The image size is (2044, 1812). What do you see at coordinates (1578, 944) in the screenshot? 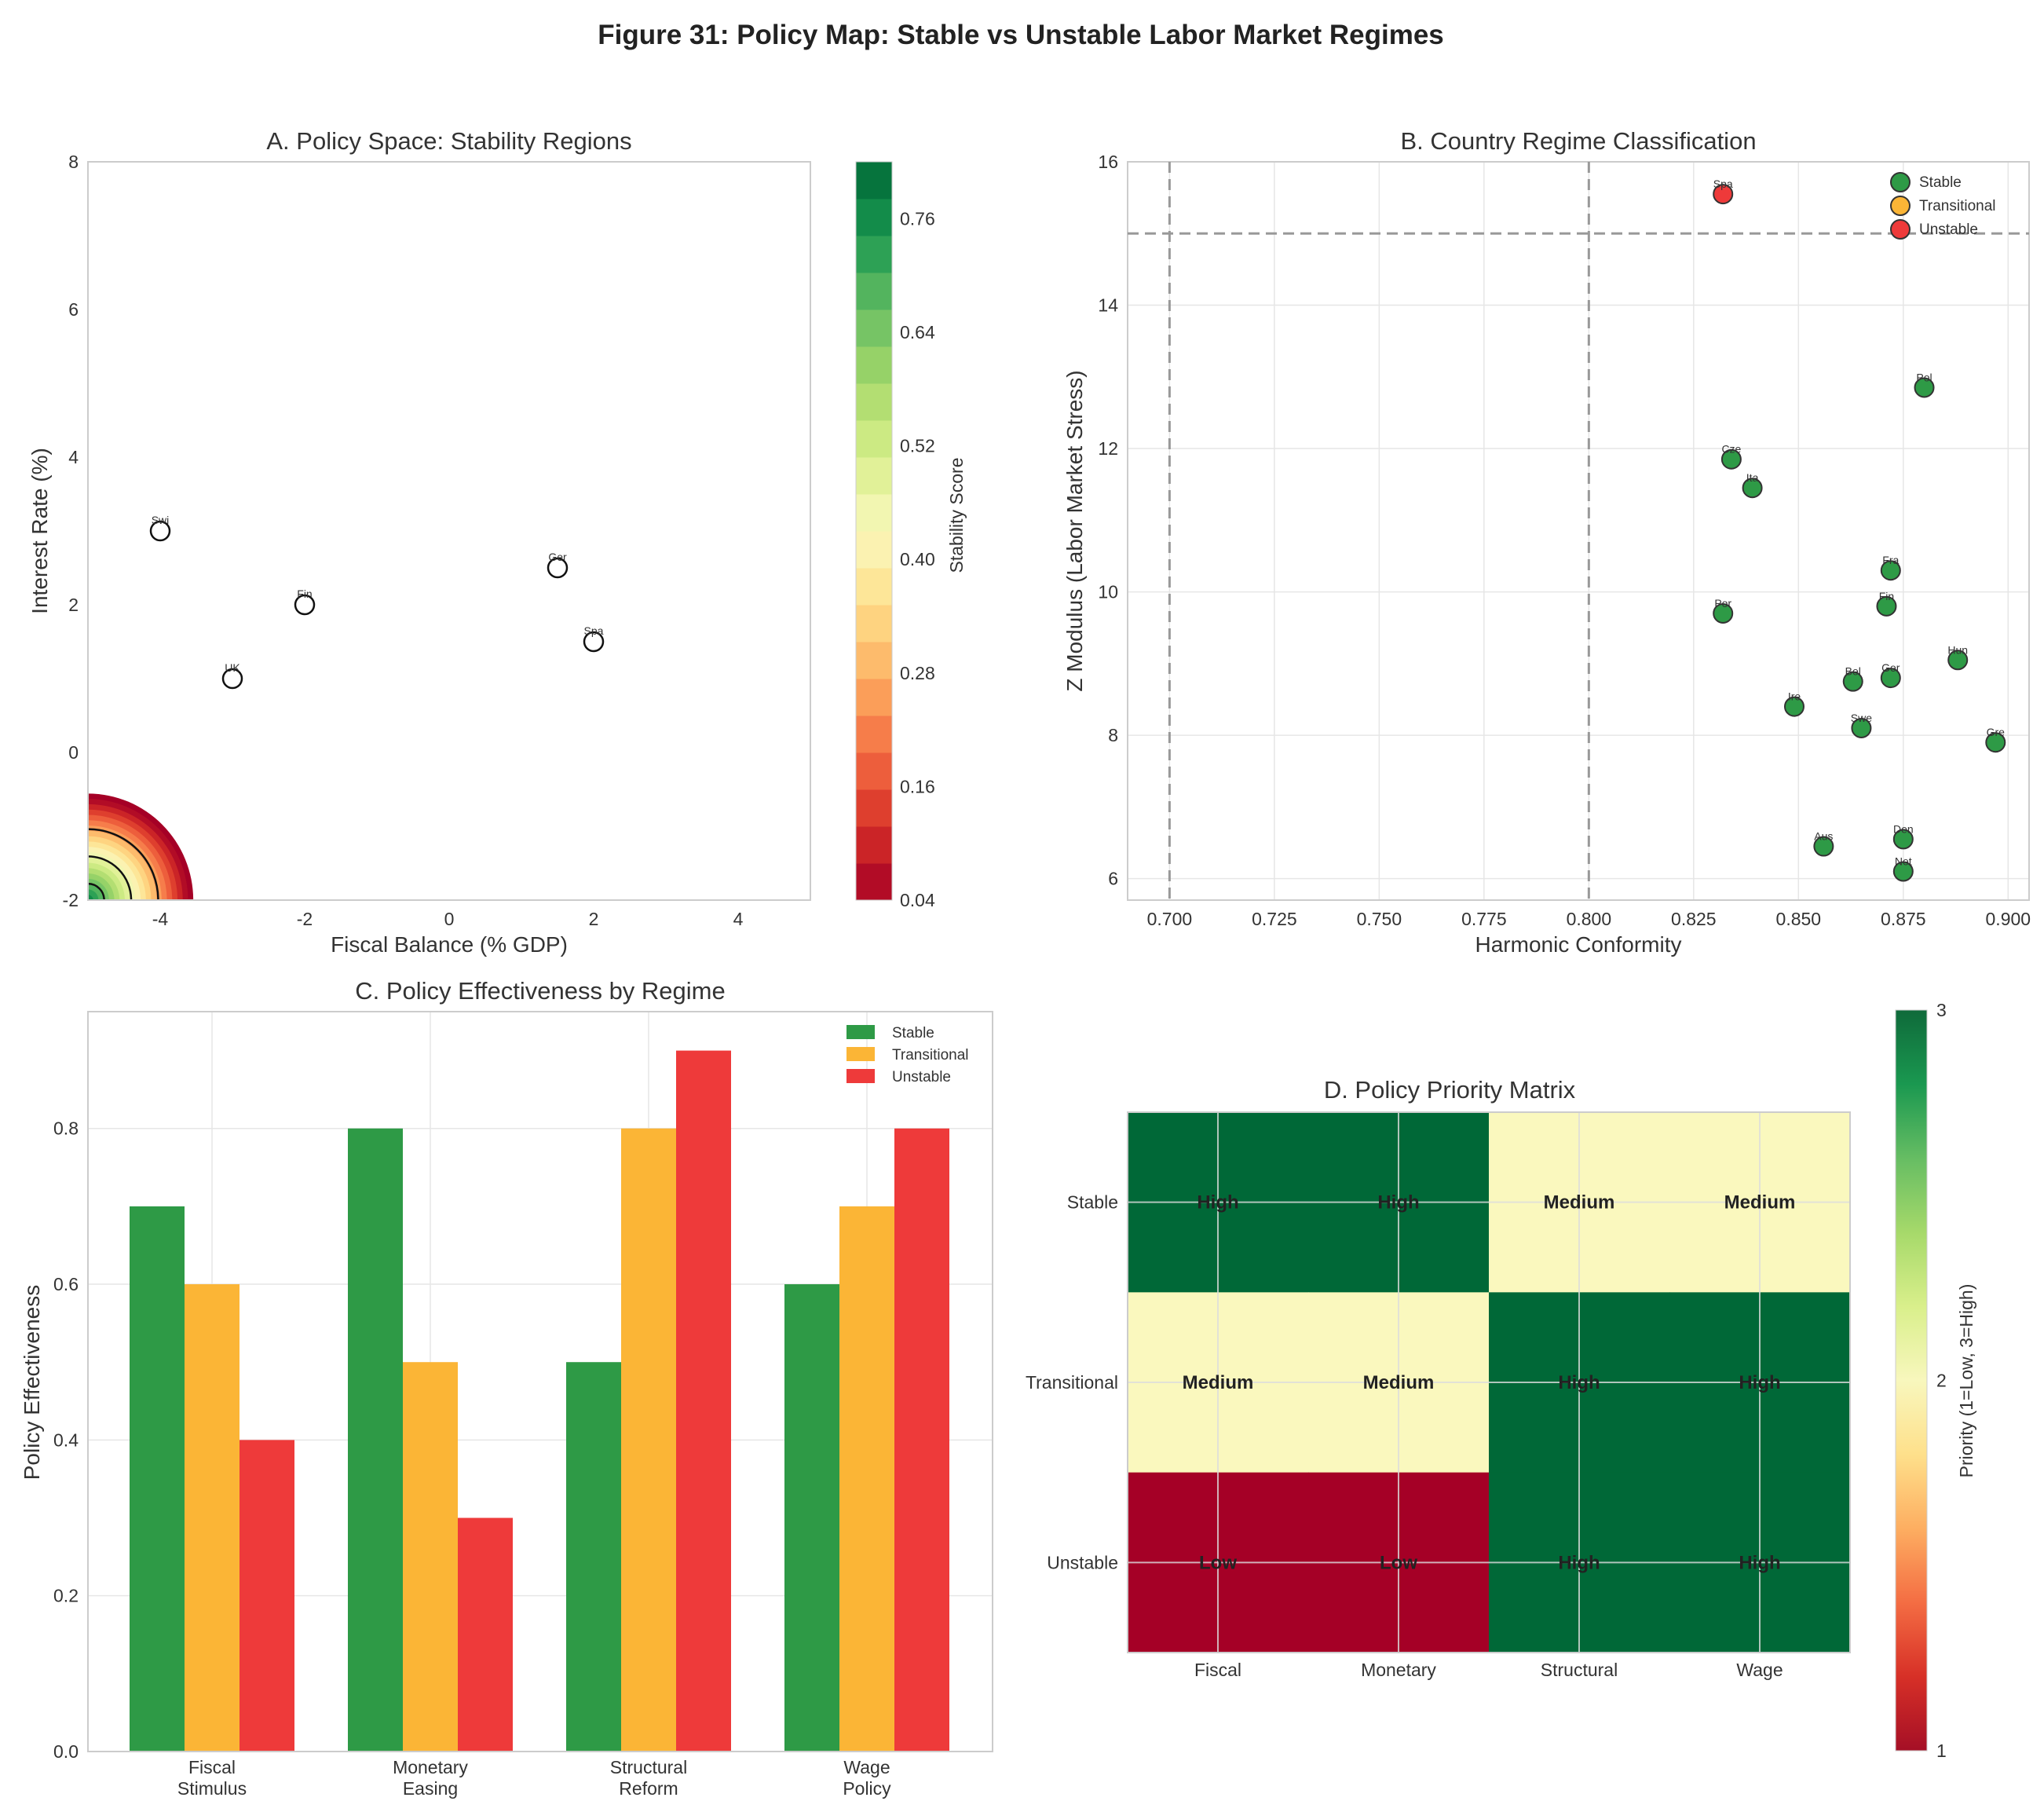
I see `panel-b-xlabel: Harmonic Conformity` at bounding box center [1578, 944].